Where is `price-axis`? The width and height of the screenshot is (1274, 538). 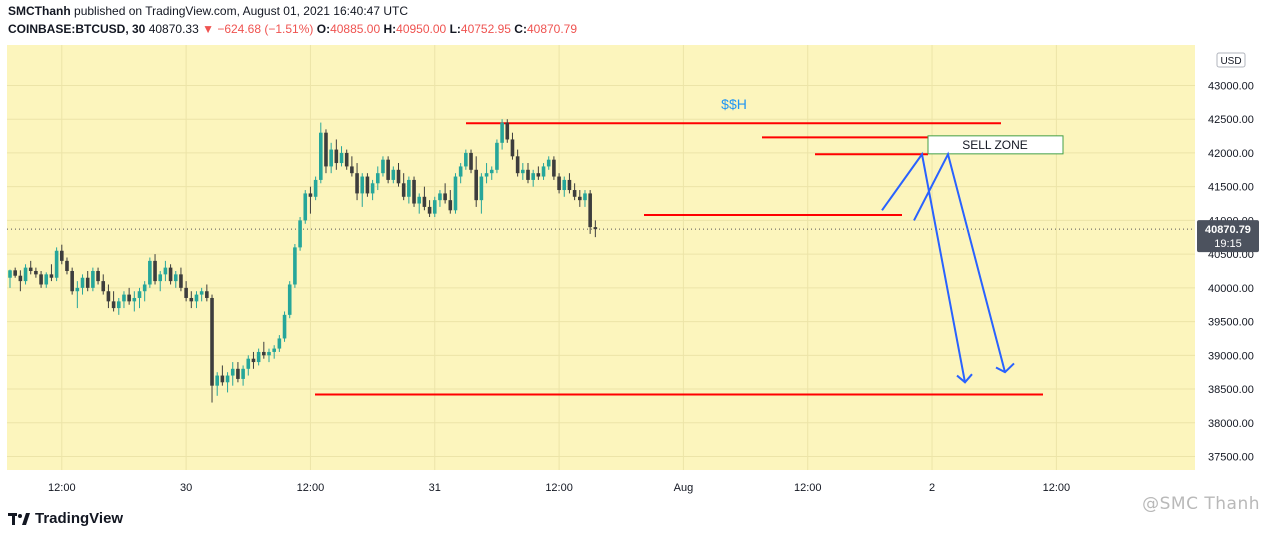
price-axis is located at coordinates (1231, 257).